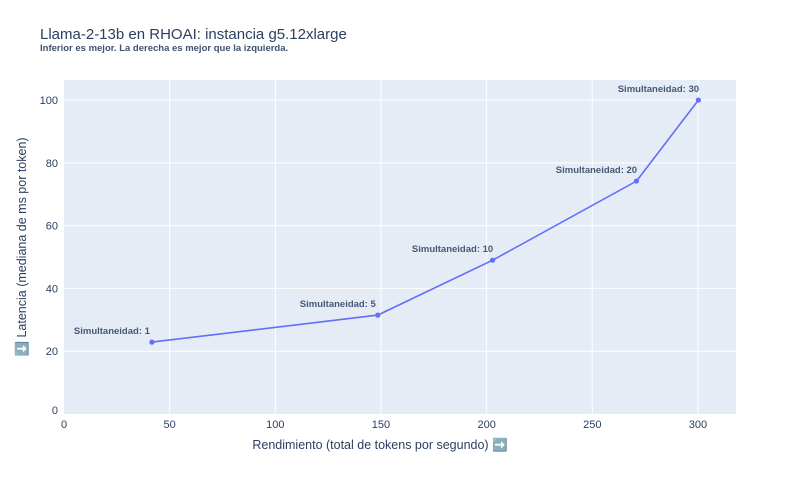 The width and height of the screenshot is (800, 480). I want to click on y-tick-label: 80, so click(52, 164).